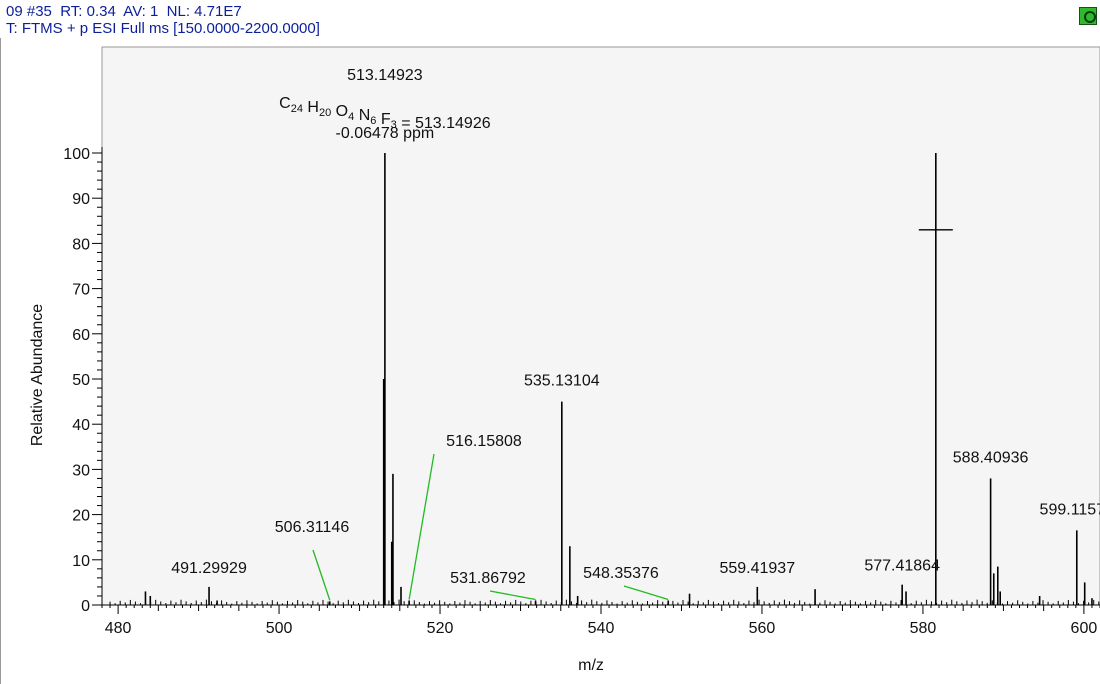 The image size is (1100, 684). I want to click on peak-label: 548.35376, so click(621, 573).